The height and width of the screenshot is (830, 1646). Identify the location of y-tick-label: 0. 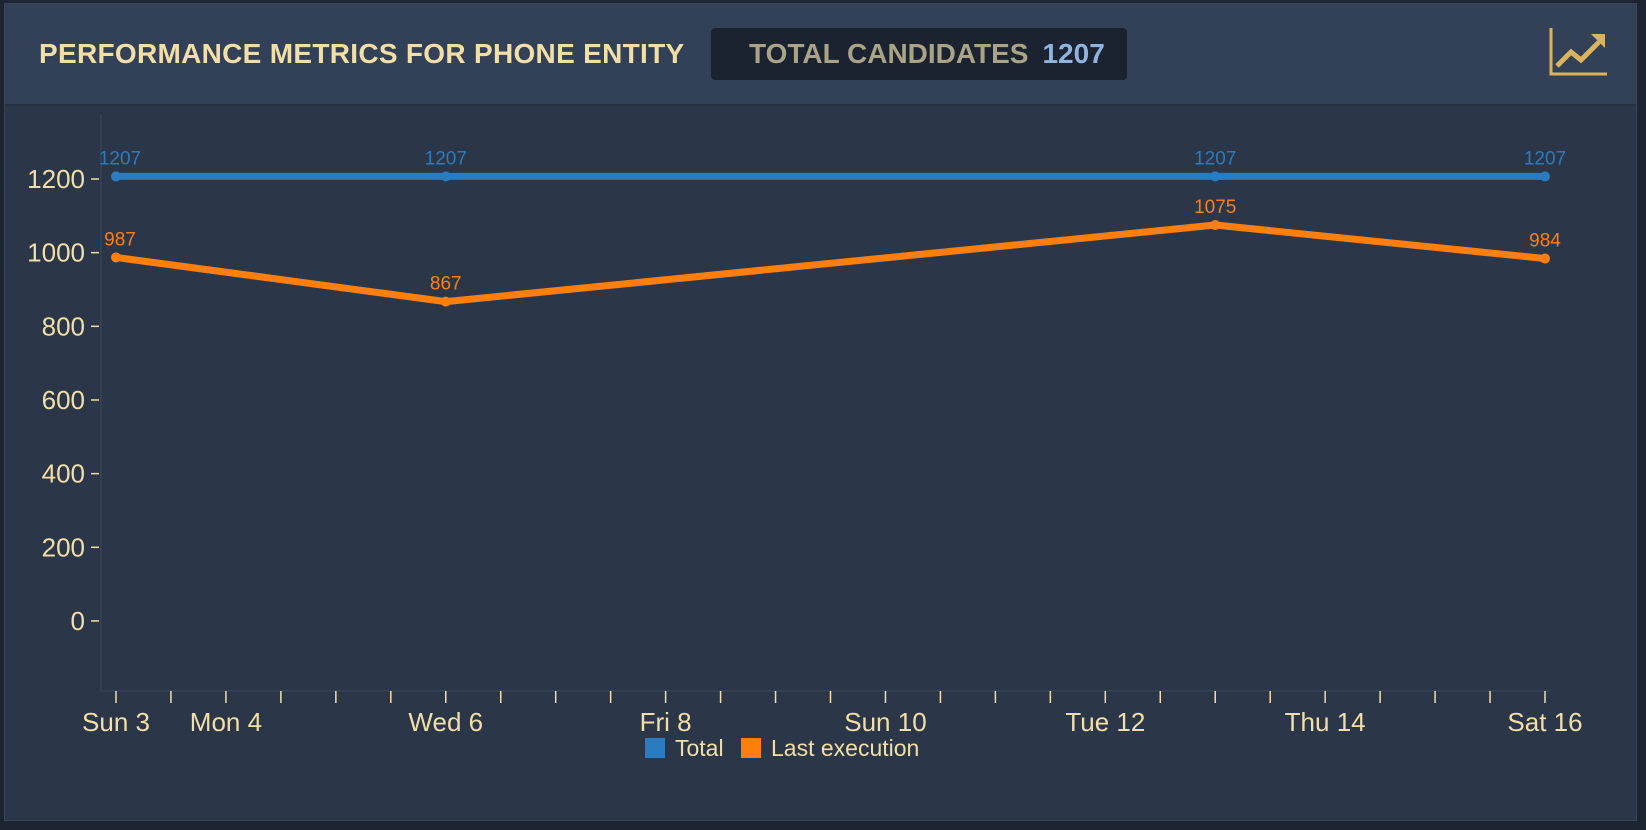
(78, 621).